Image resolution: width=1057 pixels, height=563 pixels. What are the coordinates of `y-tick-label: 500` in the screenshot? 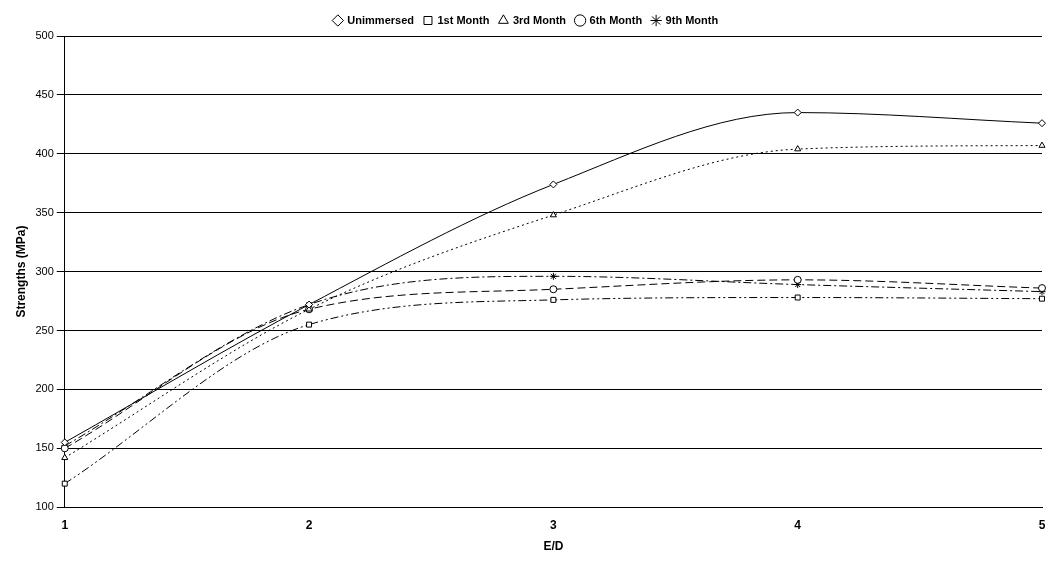 It's located at (44, 35).